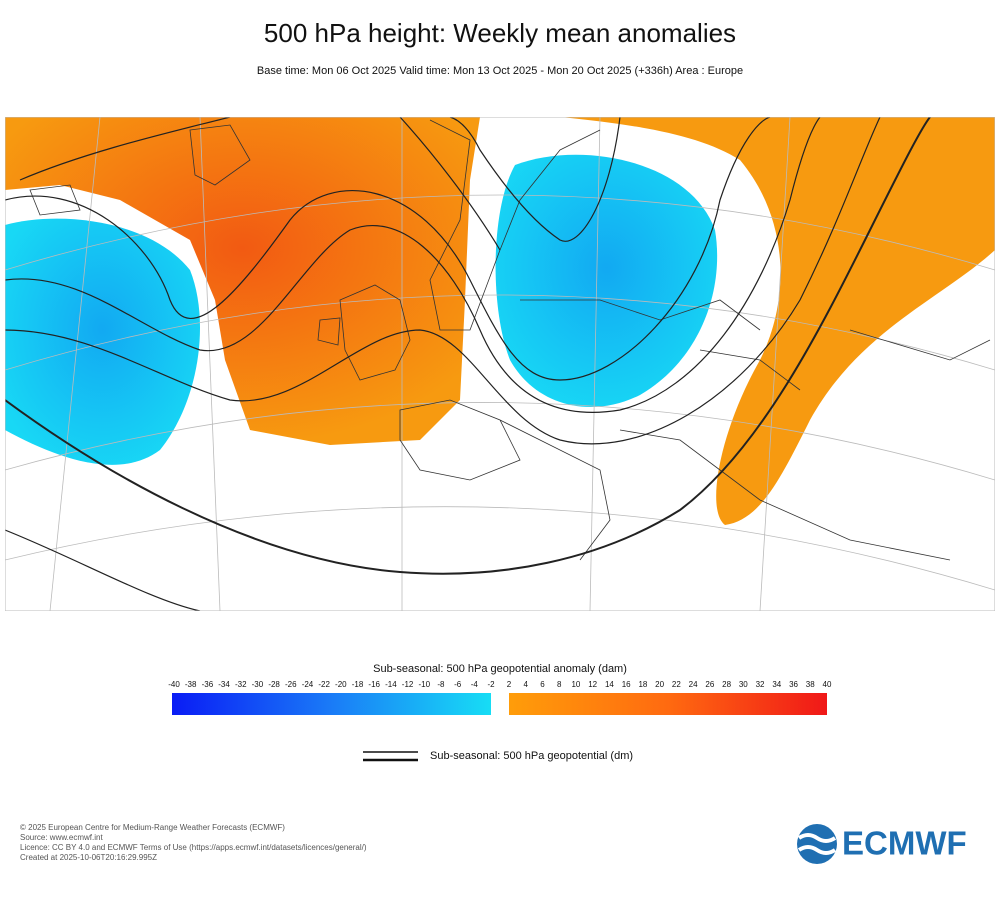  Describe the element at coordinates (88, 857) in the screenshot. I see `footer-line: Created at 2025-10-06T20:16:29.995Z` at that location.